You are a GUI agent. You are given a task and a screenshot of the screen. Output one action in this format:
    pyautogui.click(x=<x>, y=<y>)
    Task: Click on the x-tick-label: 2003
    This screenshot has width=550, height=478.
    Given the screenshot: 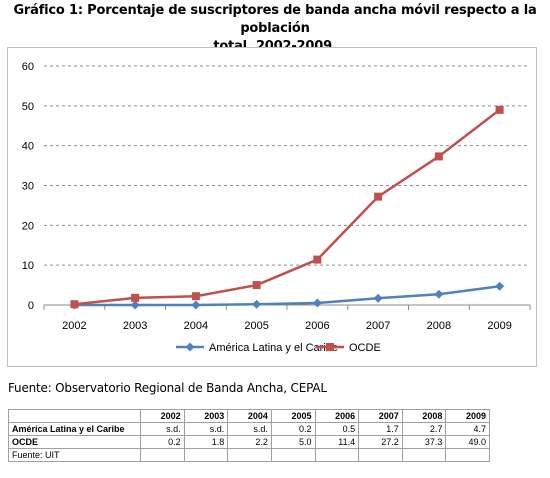 What is the action you would take?
    pyautogui.click(x=135, y=326)
    